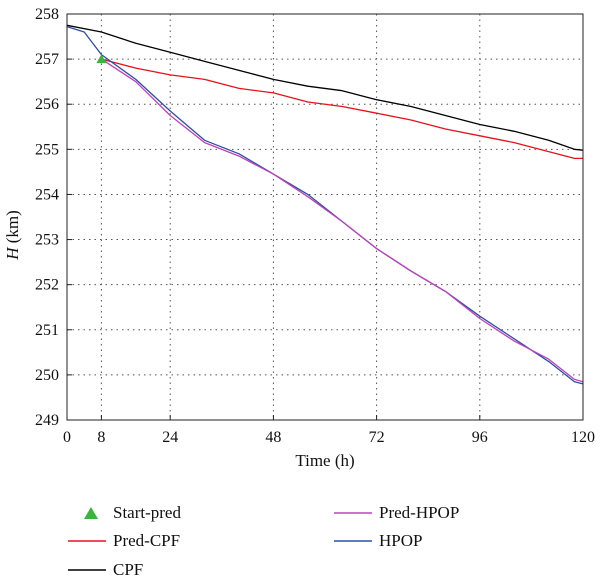  I want to click on legend-marker-start-pred, so click(91, 513).